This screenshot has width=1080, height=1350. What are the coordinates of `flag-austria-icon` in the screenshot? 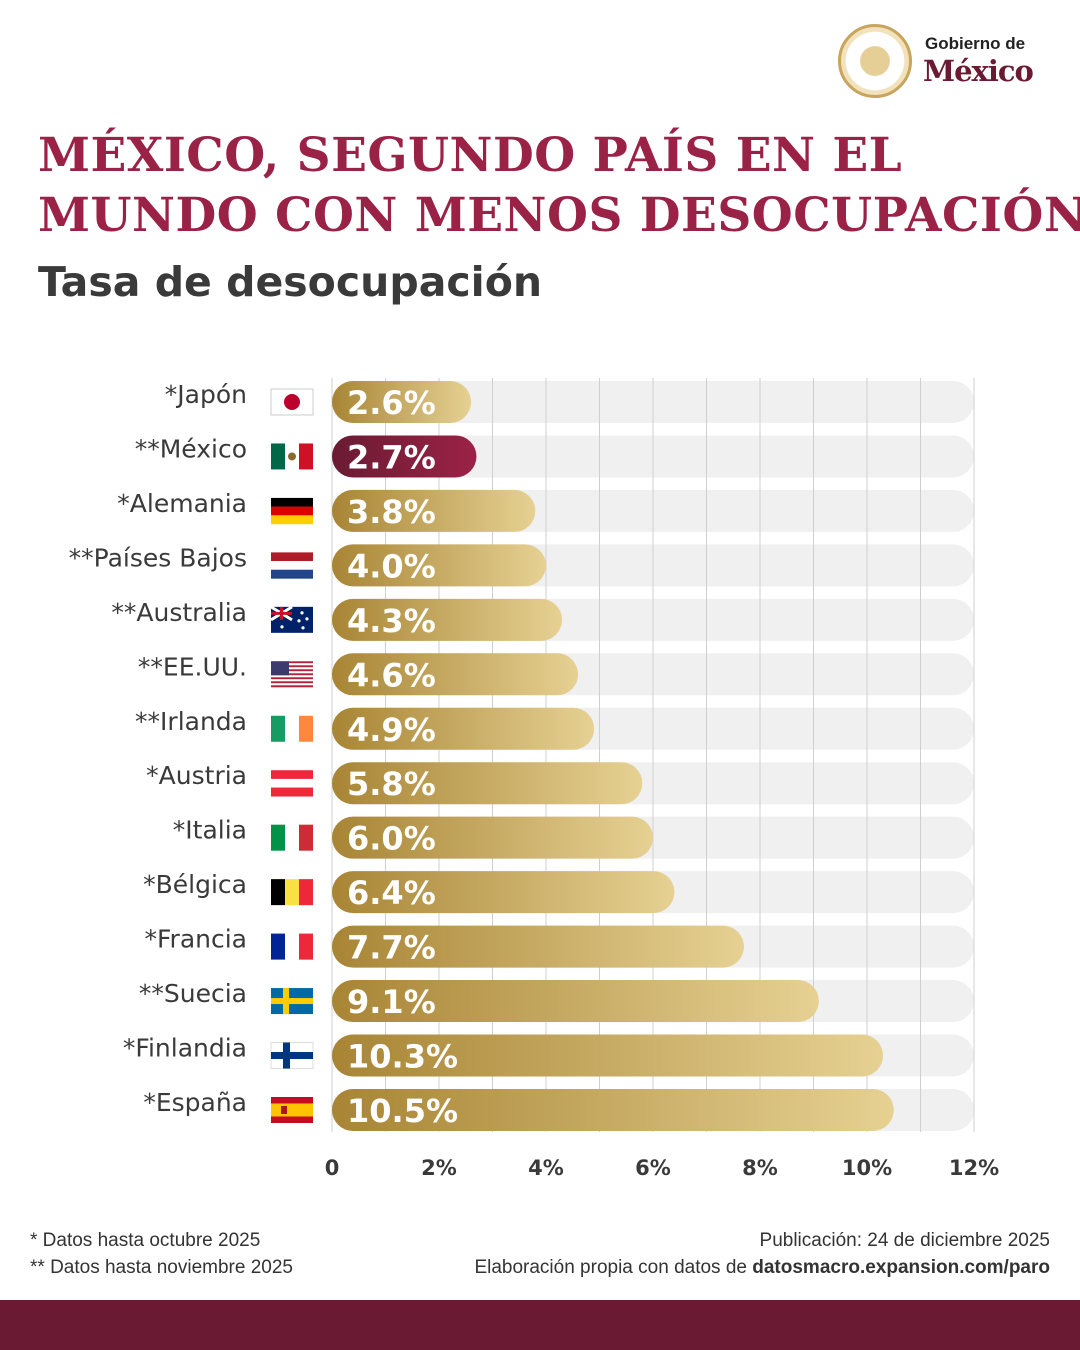 It's located at (292, 783).